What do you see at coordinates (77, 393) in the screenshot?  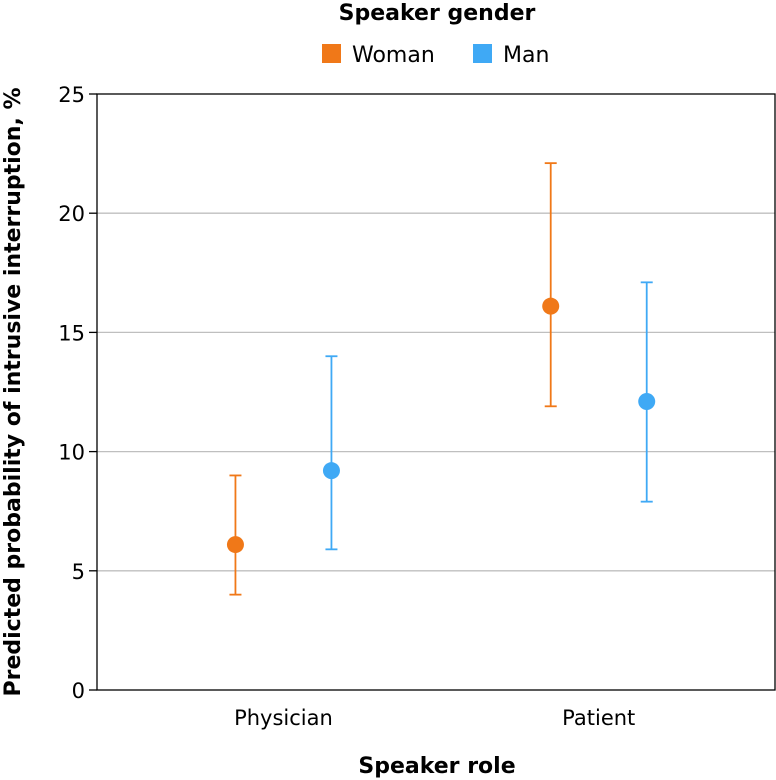 I see `y-axis: 0 5 10 15 20 25` at bounding box center [77, 393].